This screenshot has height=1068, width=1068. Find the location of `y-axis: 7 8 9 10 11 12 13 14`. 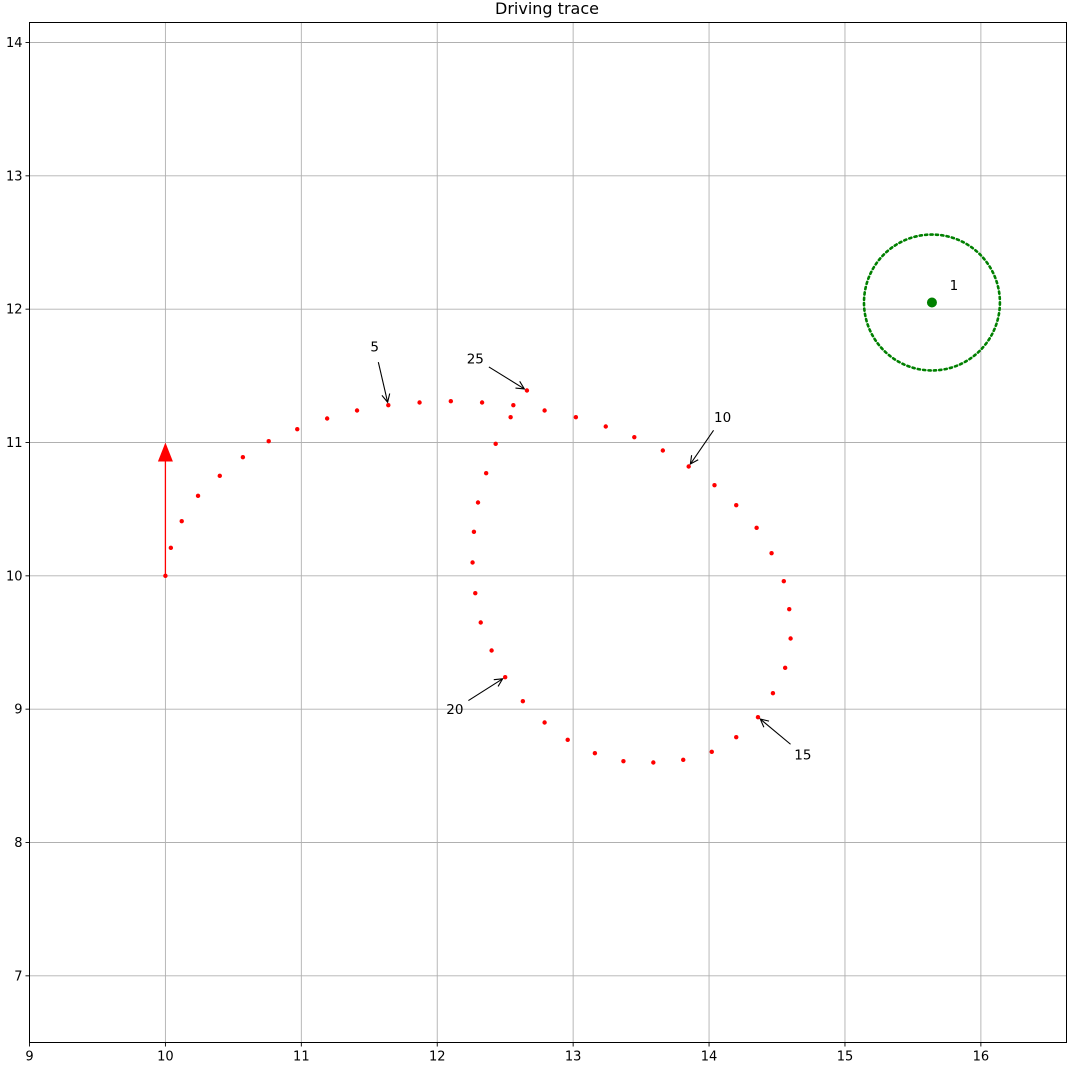

y-axis: 7 8 9 10 11 12 13 14 is located at coordinates (18, 510).